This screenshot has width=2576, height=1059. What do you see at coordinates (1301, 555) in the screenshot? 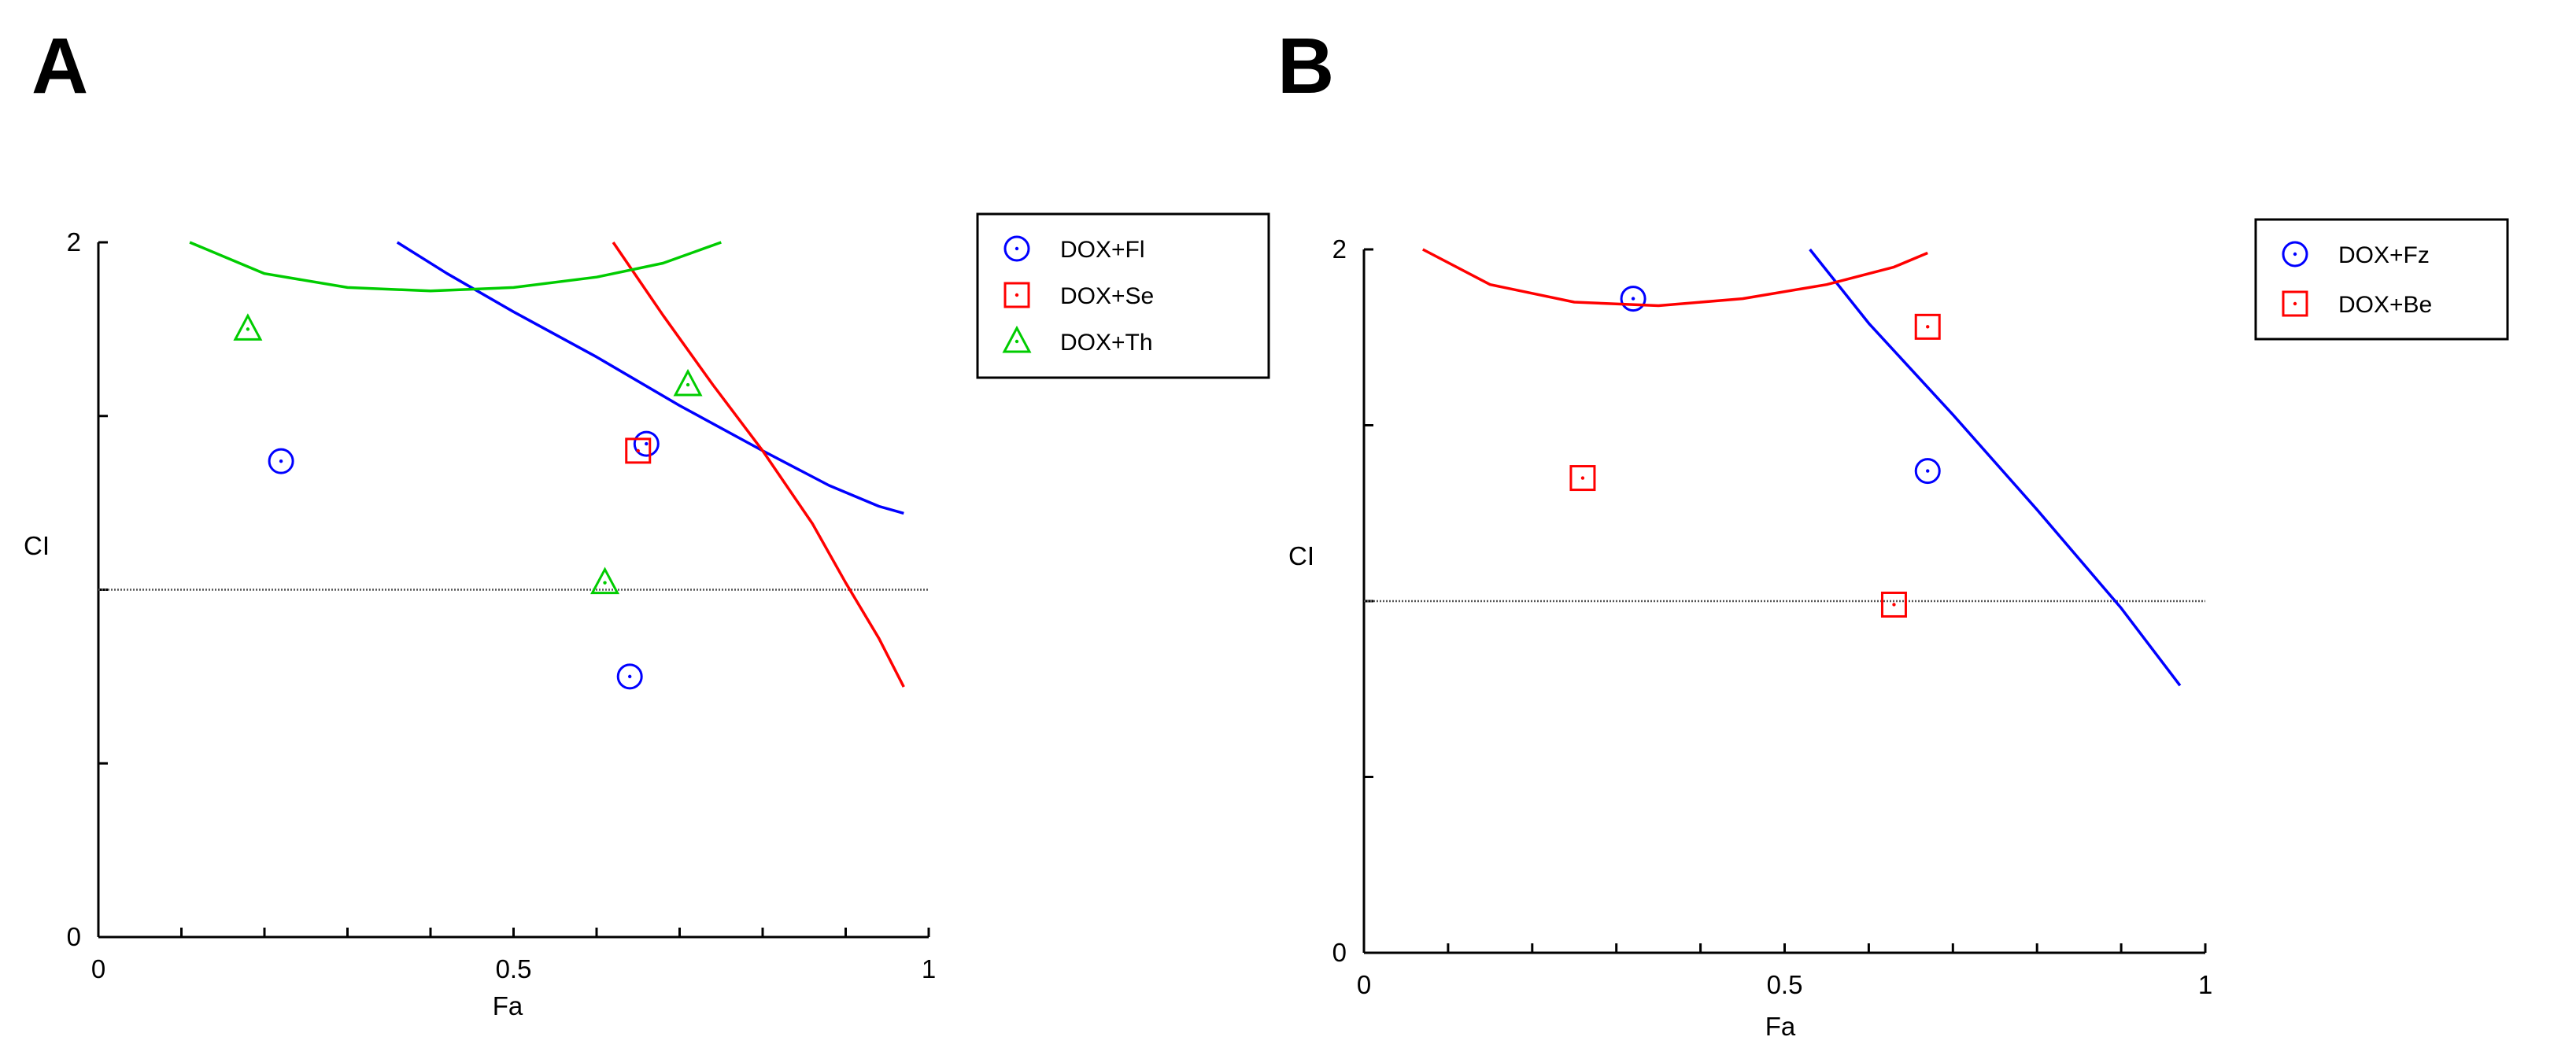
I see `panel-b-y-axis-label: CI` at bounding box center [1301, 555].